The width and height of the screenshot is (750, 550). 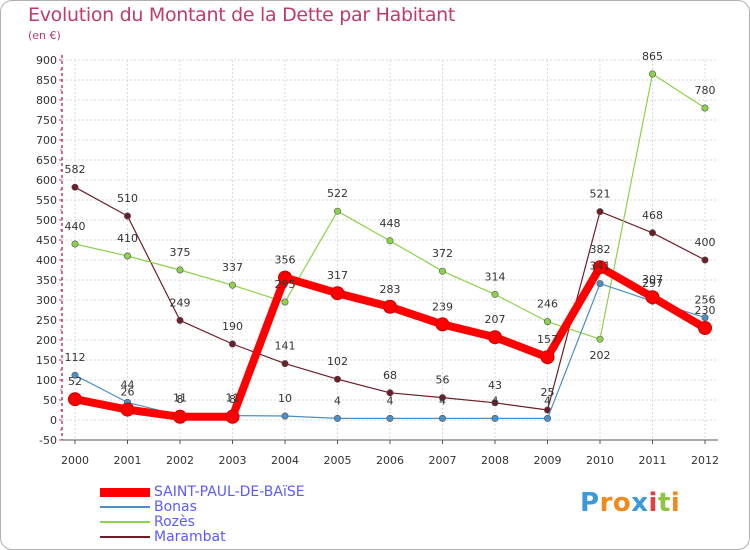 What do you see at coordinates (390, 460) in the screenshot?
I see `x-tick-label: 2006` at bounding box center [390, 460].